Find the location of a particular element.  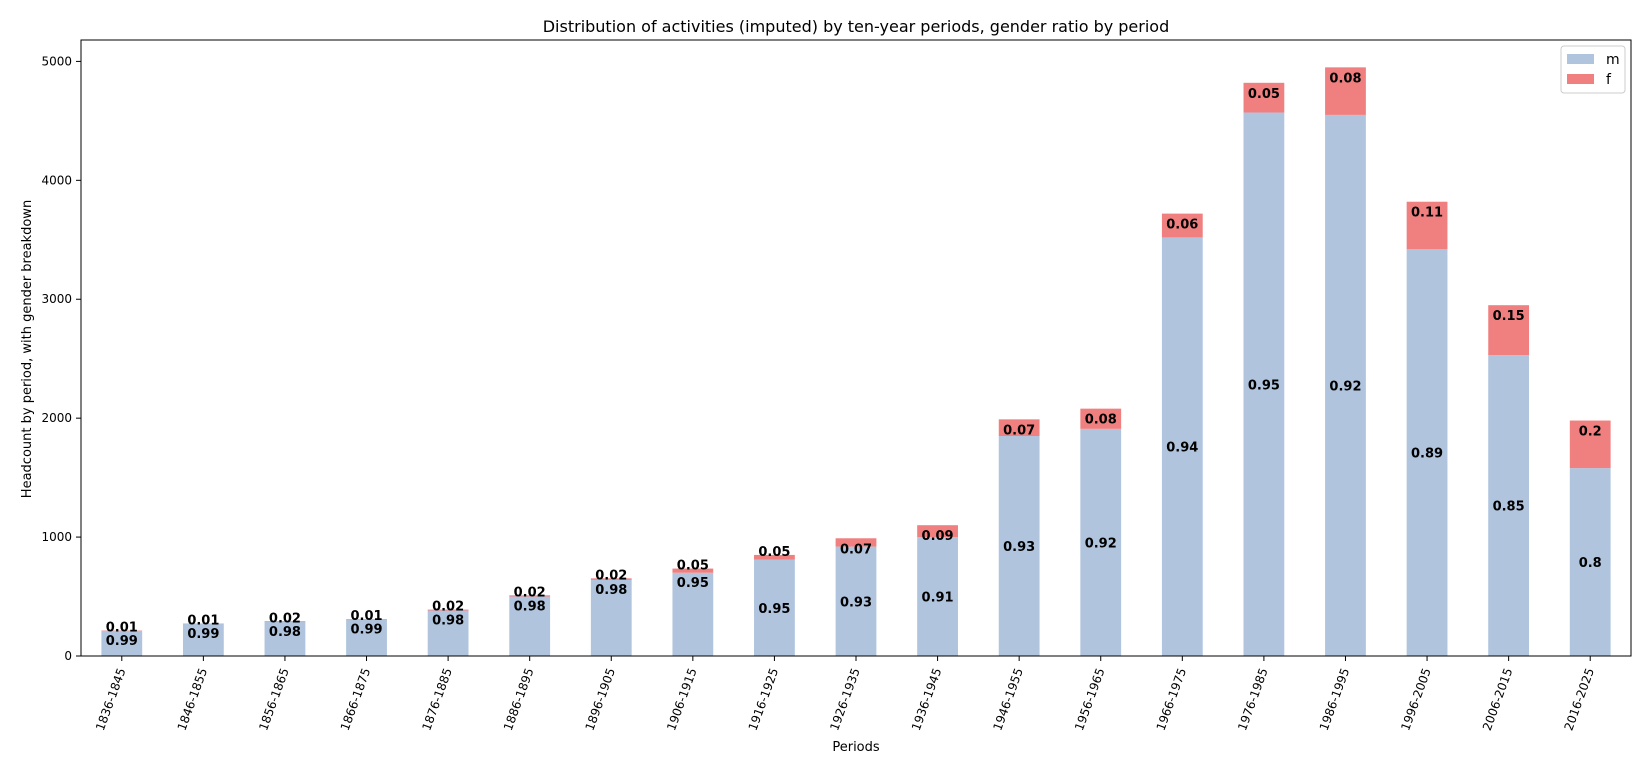

legend-swatch-m is located at coordinates (1580, 59).